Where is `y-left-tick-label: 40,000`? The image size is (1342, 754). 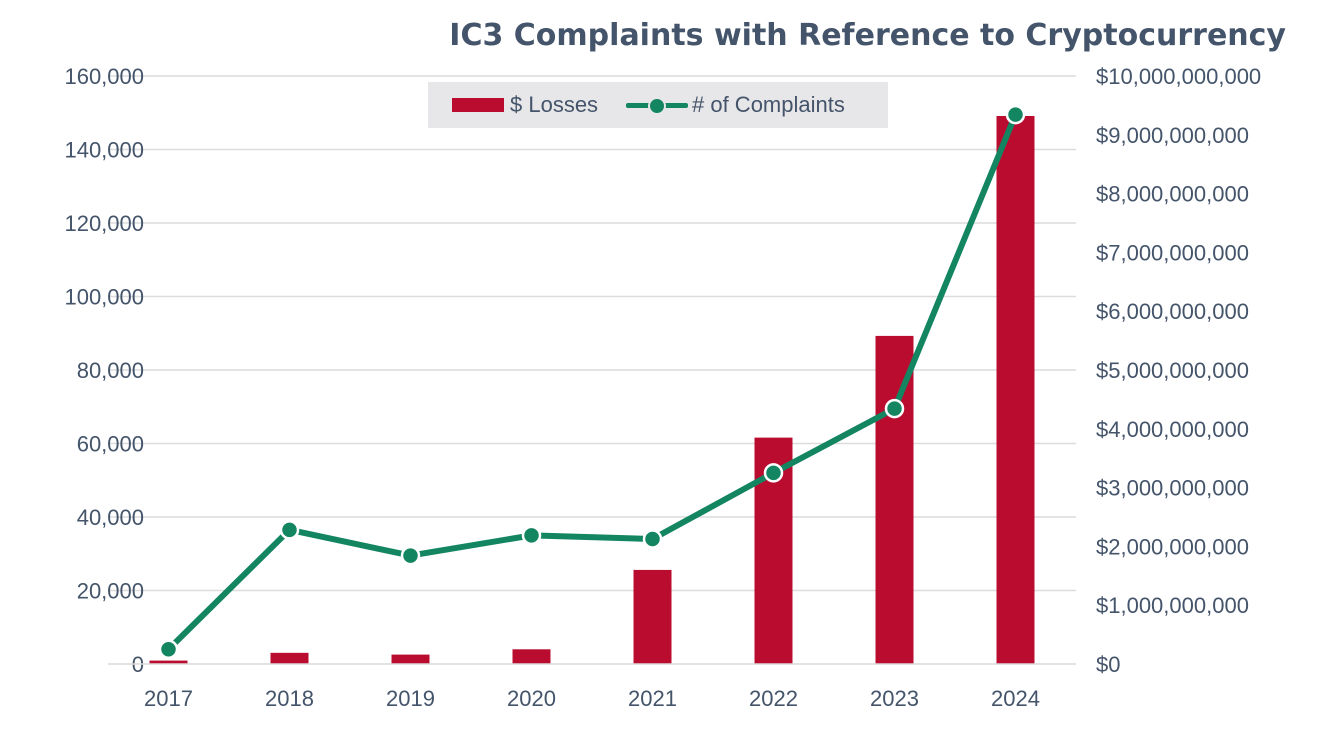 y-left-tick-label: 40,000 is located at coordinates (110, 517).